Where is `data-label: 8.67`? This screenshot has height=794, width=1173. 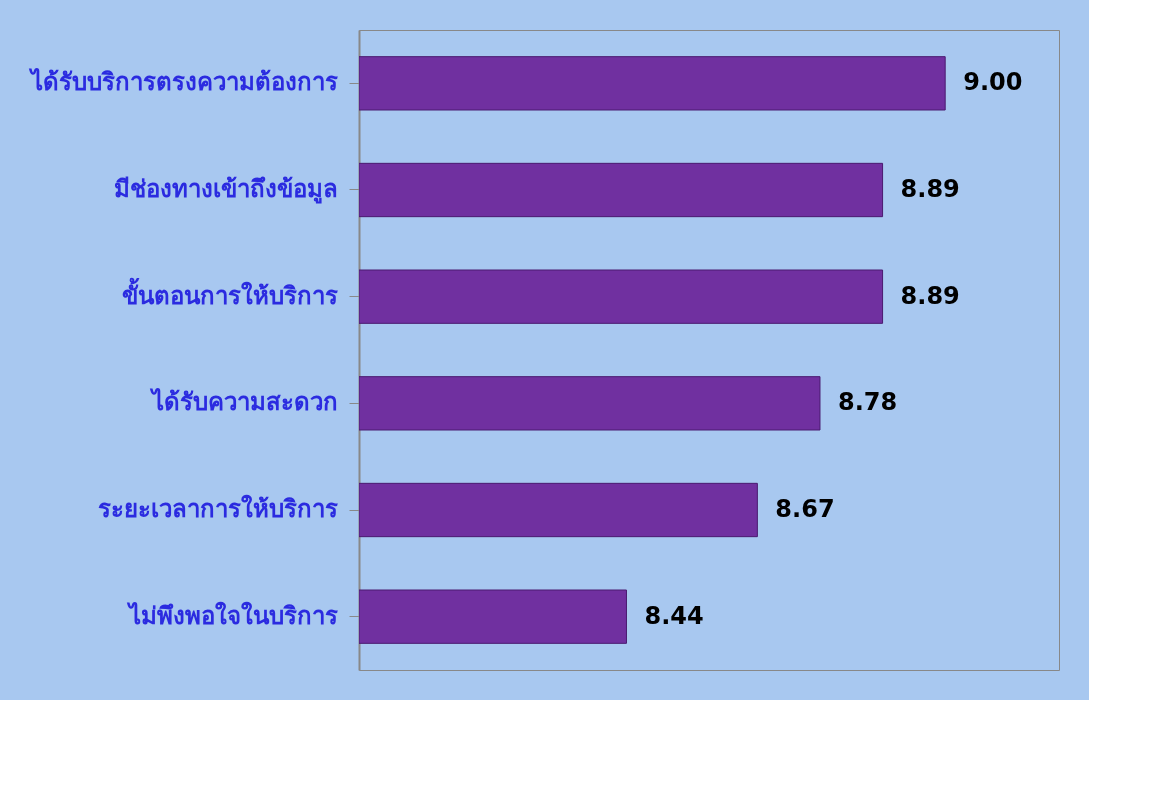
data-label: 8.67 is located at coordinates (805, 509).